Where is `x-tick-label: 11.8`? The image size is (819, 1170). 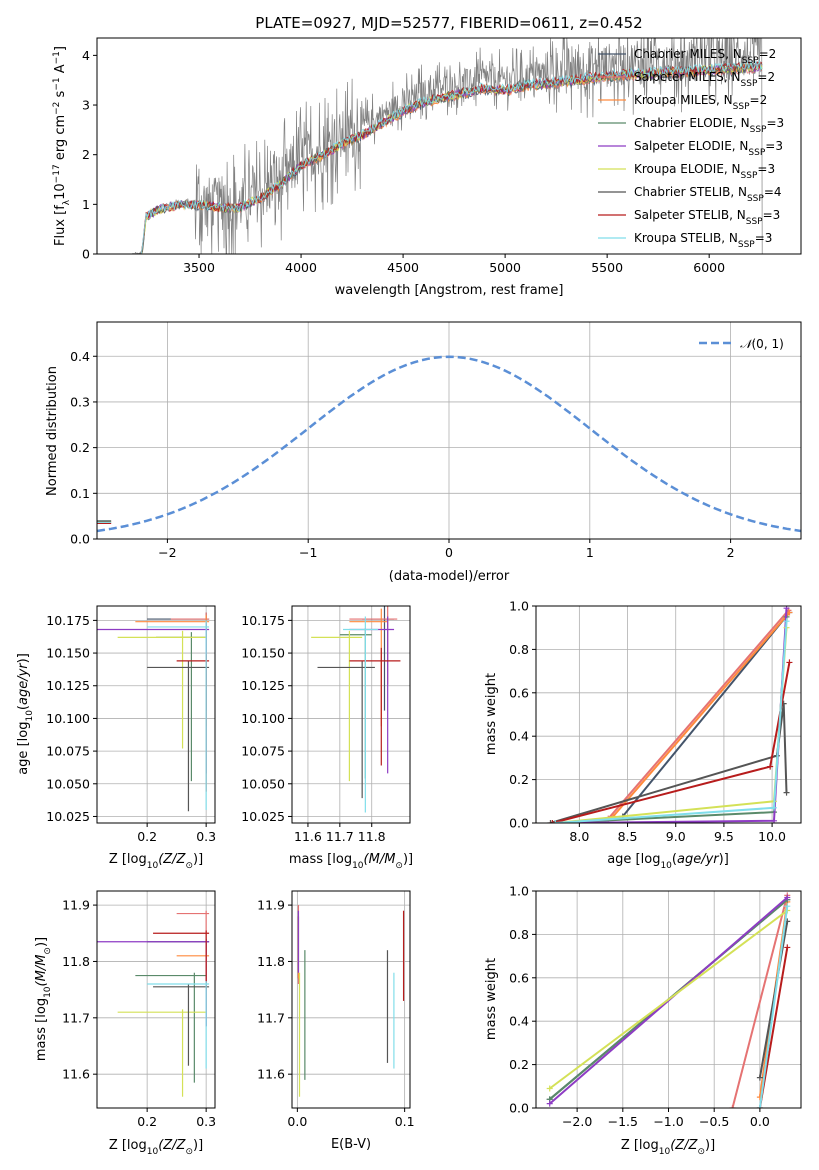
x-tick-label: 11.8 is located at coordinates (372, 836).